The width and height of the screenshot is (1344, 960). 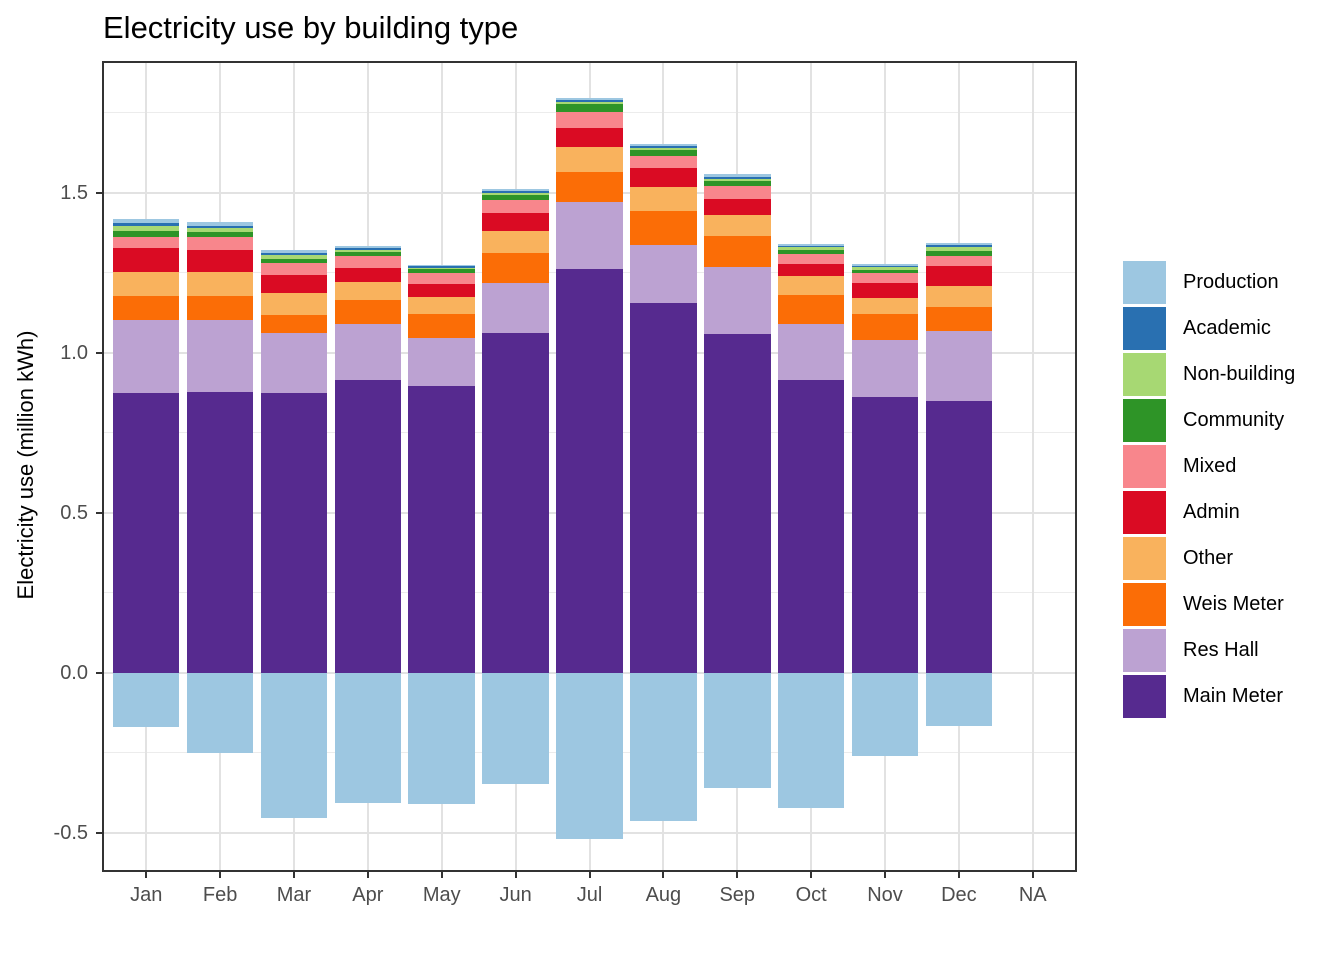 I want to click on bar-aug-main-meter, so click(x=663, y=488).